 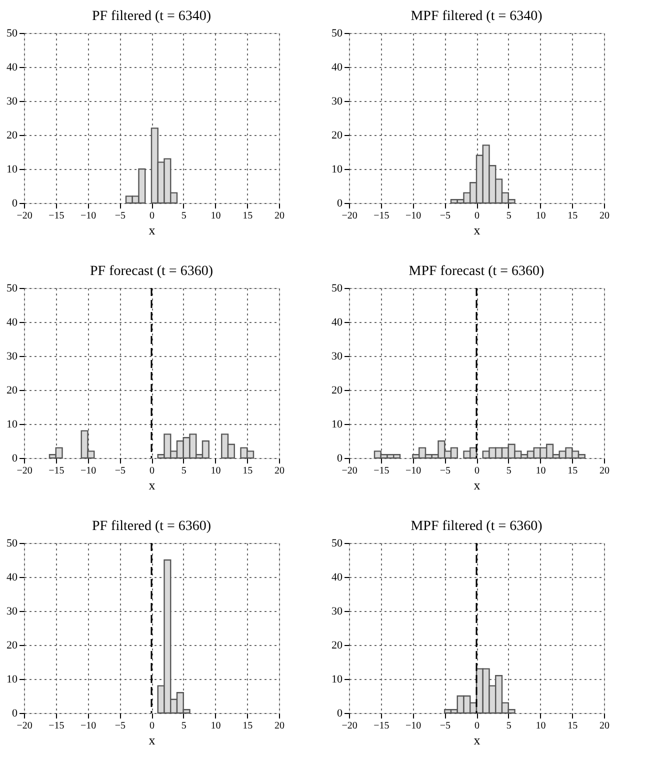 I want to click on chart-title: MPF filtered (t = 6340), so click(x=476, y=16).